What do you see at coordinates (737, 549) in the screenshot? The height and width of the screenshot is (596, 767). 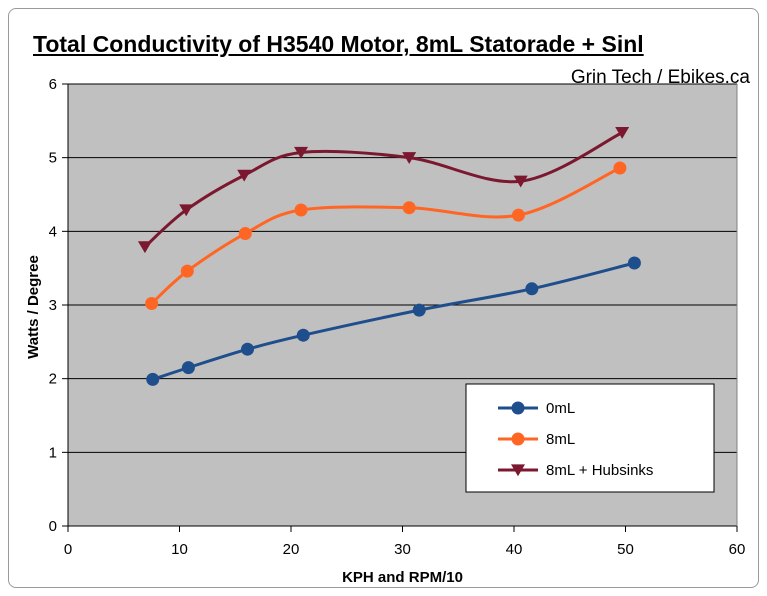 I see `x-tick-label: 60` at bounding box center [737, 549].